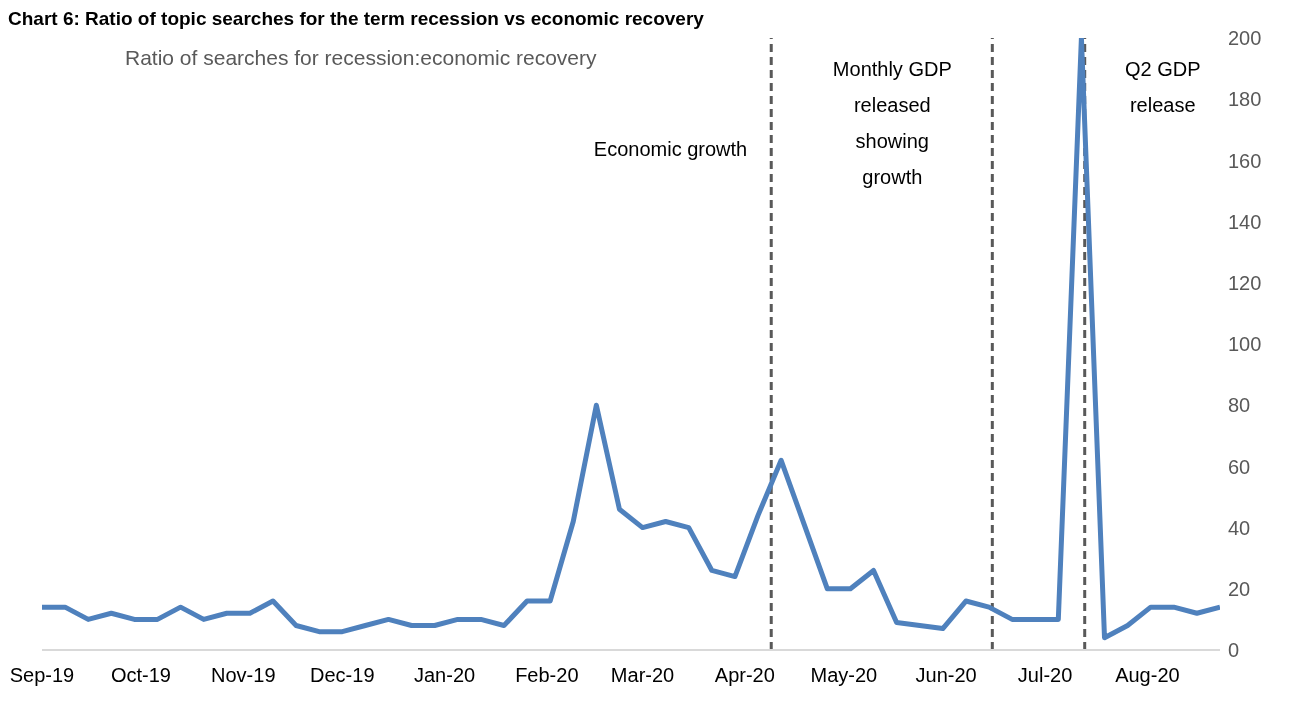 The height and width of the screenshot is (702, 1293). Describe the element at coordinates (141, 675) in the screenshot. I see `x-tick-label: Oct-19` at that location.